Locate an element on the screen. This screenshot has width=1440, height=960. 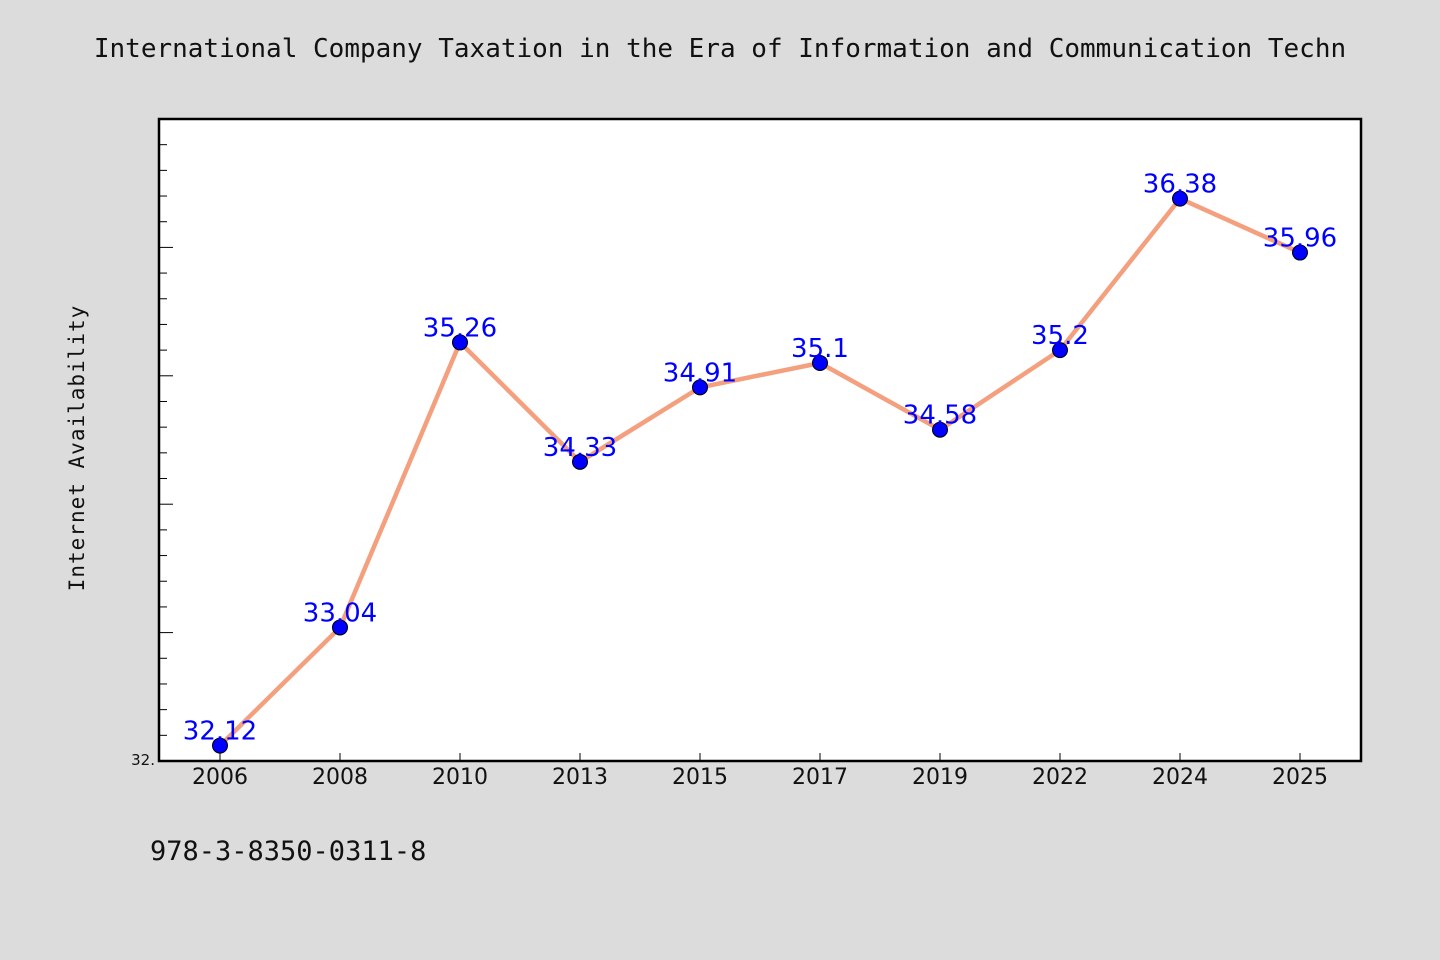
x-tick-label: 2025 is located at coordinates (1300, 777).